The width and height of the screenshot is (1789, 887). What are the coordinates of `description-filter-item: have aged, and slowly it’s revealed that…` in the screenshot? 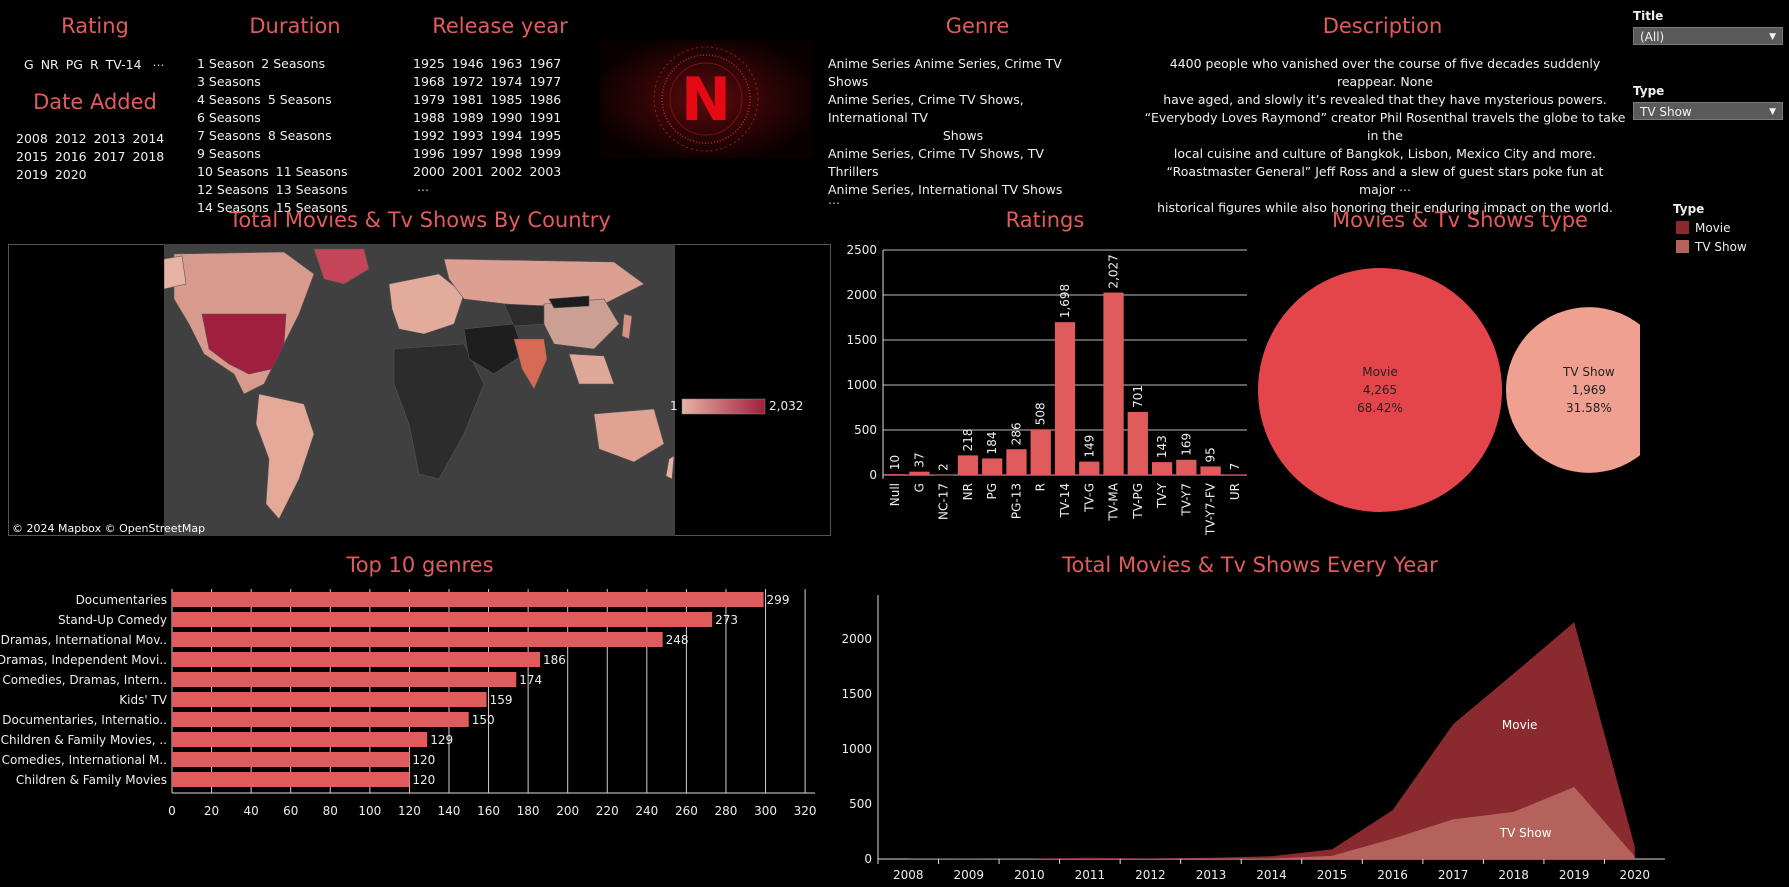 It's located at (1385, 99).